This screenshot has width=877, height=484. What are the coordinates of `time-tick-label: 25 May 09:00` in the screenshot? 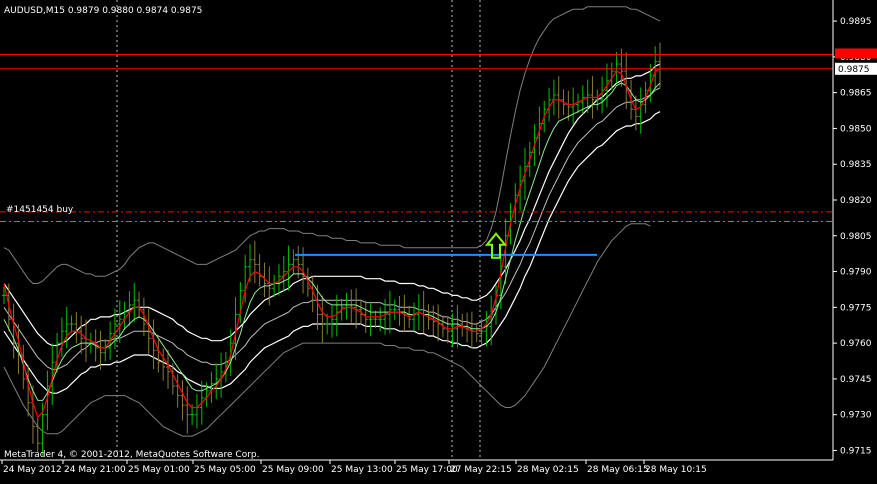 It's located at (293, 470).